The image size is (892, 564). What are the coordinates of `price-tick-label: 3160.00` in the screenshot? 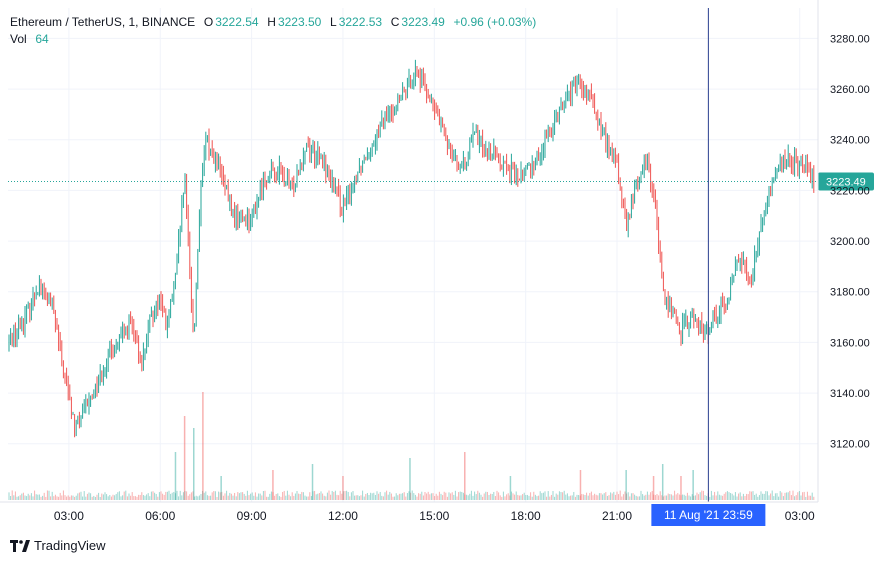 It's located at (850, 343).